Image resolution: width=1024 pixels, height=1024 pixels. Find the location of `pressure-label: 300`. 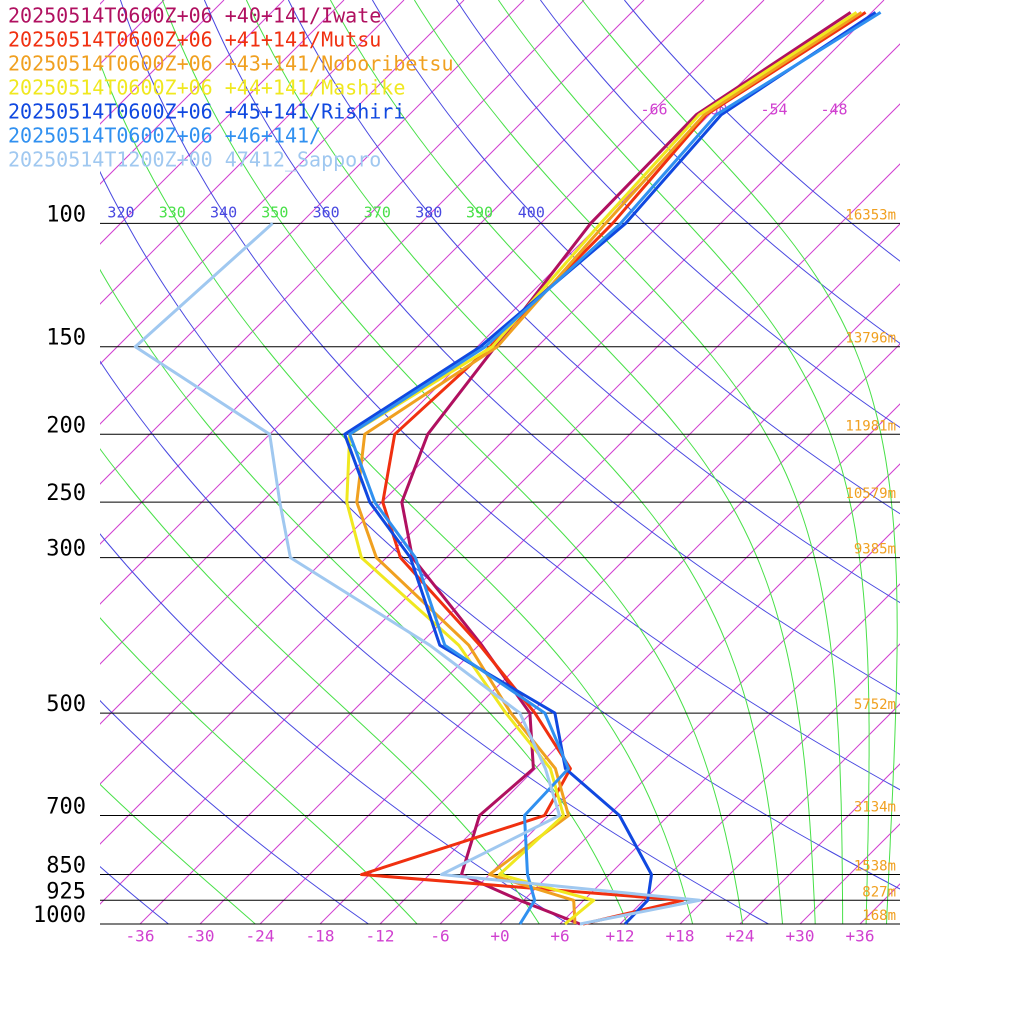

pressure-label: 300 is located at coordinates (66, 549).